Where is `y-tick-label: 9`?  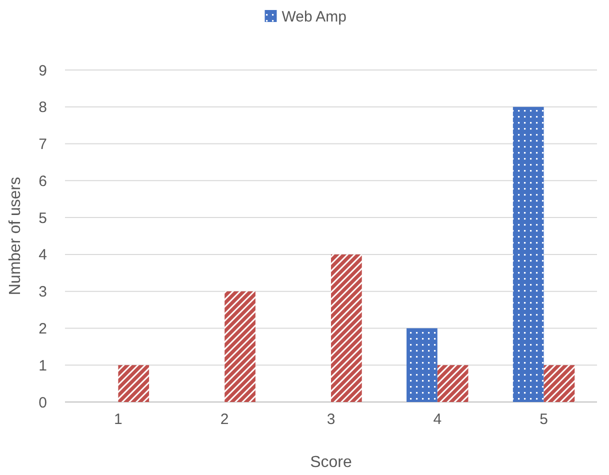
y-tick-label: 9 is located at coordinates (42, 71).